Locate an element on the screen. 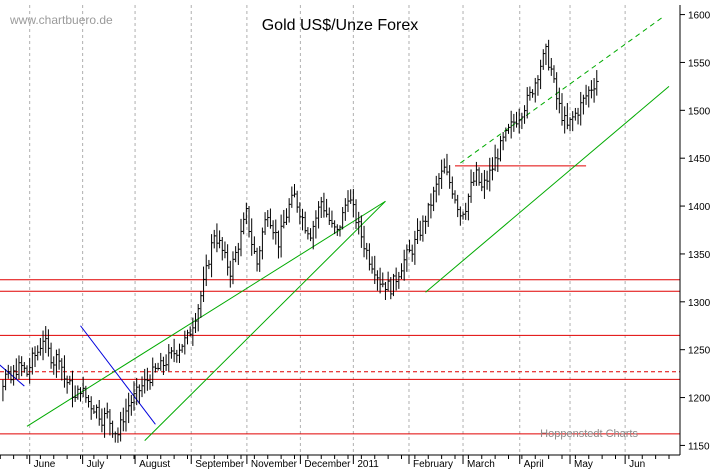 The image size is (723, 475). x-tick-label: Jun is located at coordinates (637, 464).